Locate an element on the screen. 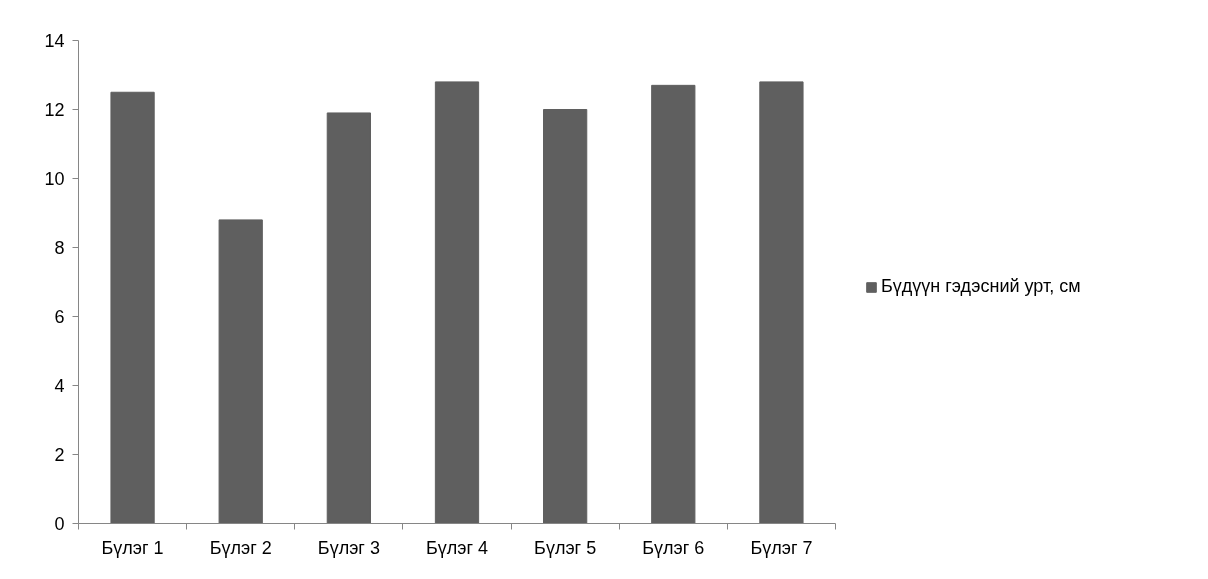  y-tick-label: 4 is located at coordinates (59, 386).